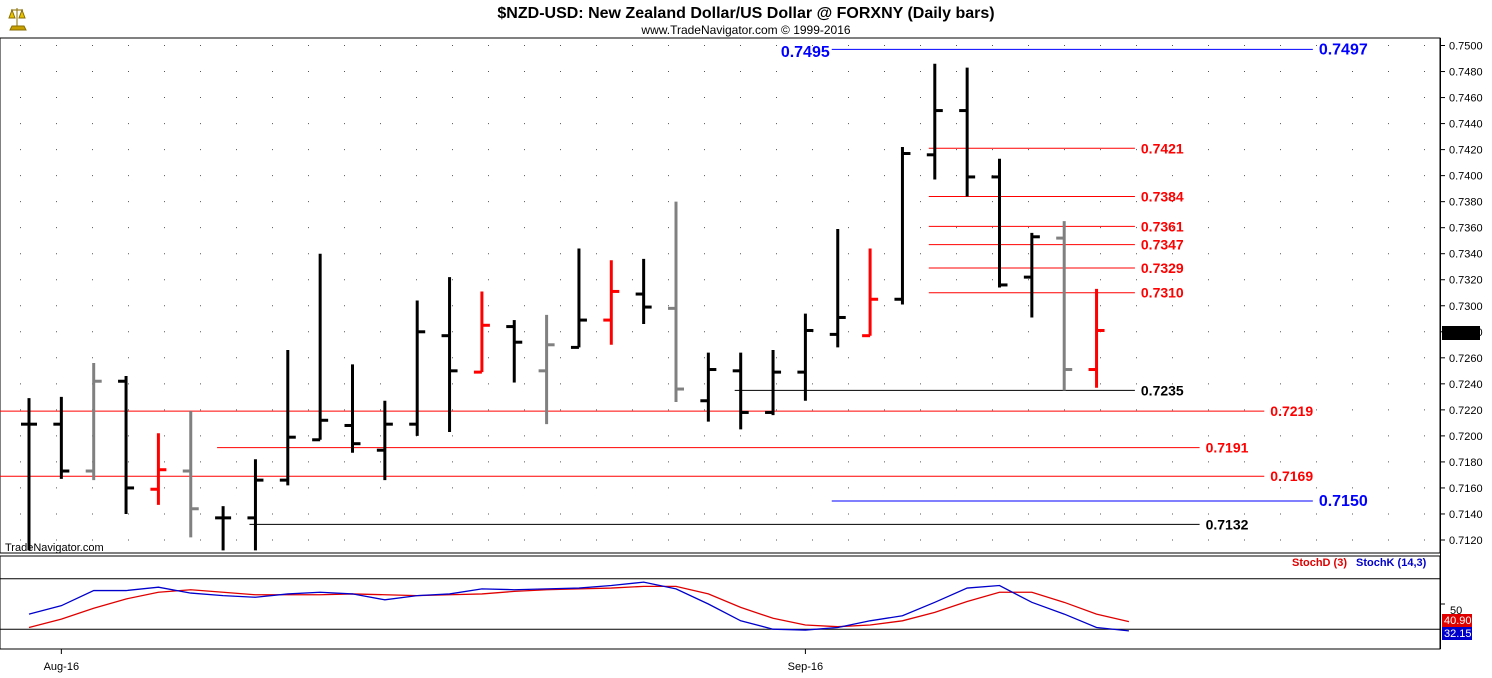  Describe the element at coordinates (1466, 177) in the screenshot. I see `price-tick-label: 0.7400` at that location.